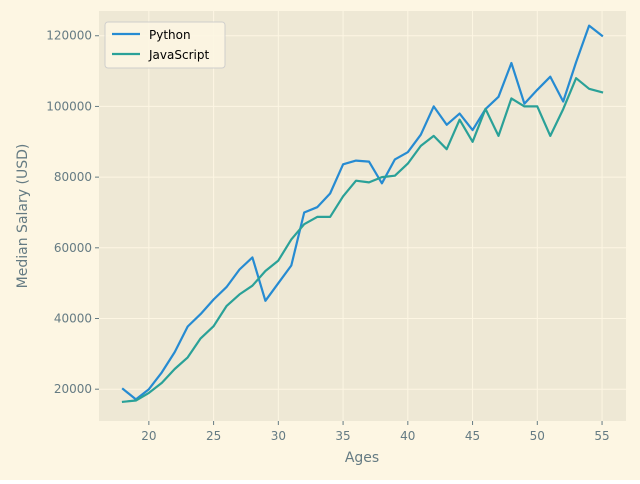  I want to click on x-tick-label: 40, so click(407, 436).